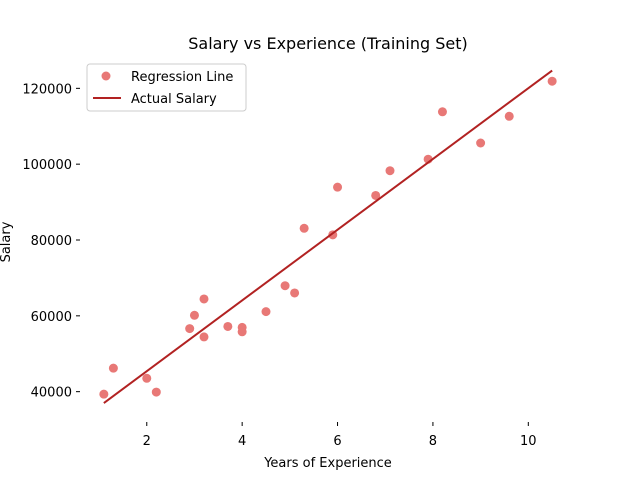  Describe the element at coordinates (7, 241) in the screenshot. I see `y-axis-label: Salary` at that location.